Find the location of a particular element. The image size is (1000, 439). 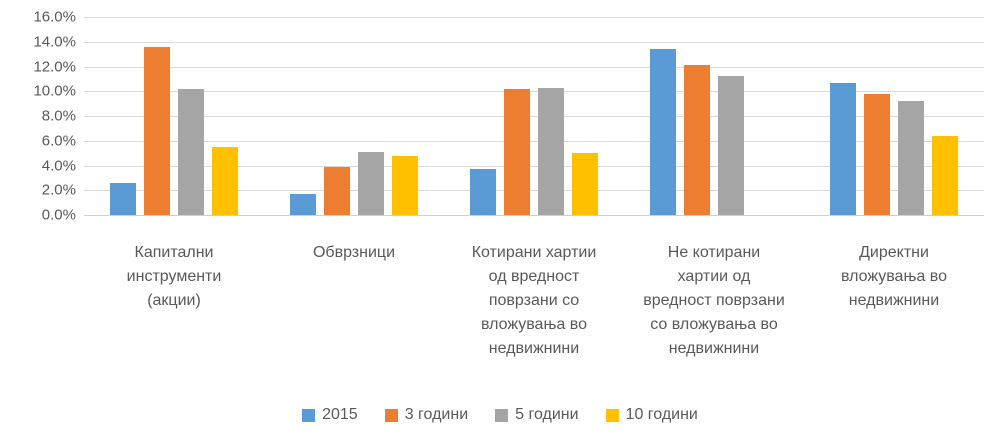

legend-item: 2015 is located at coordinates (330, 415).